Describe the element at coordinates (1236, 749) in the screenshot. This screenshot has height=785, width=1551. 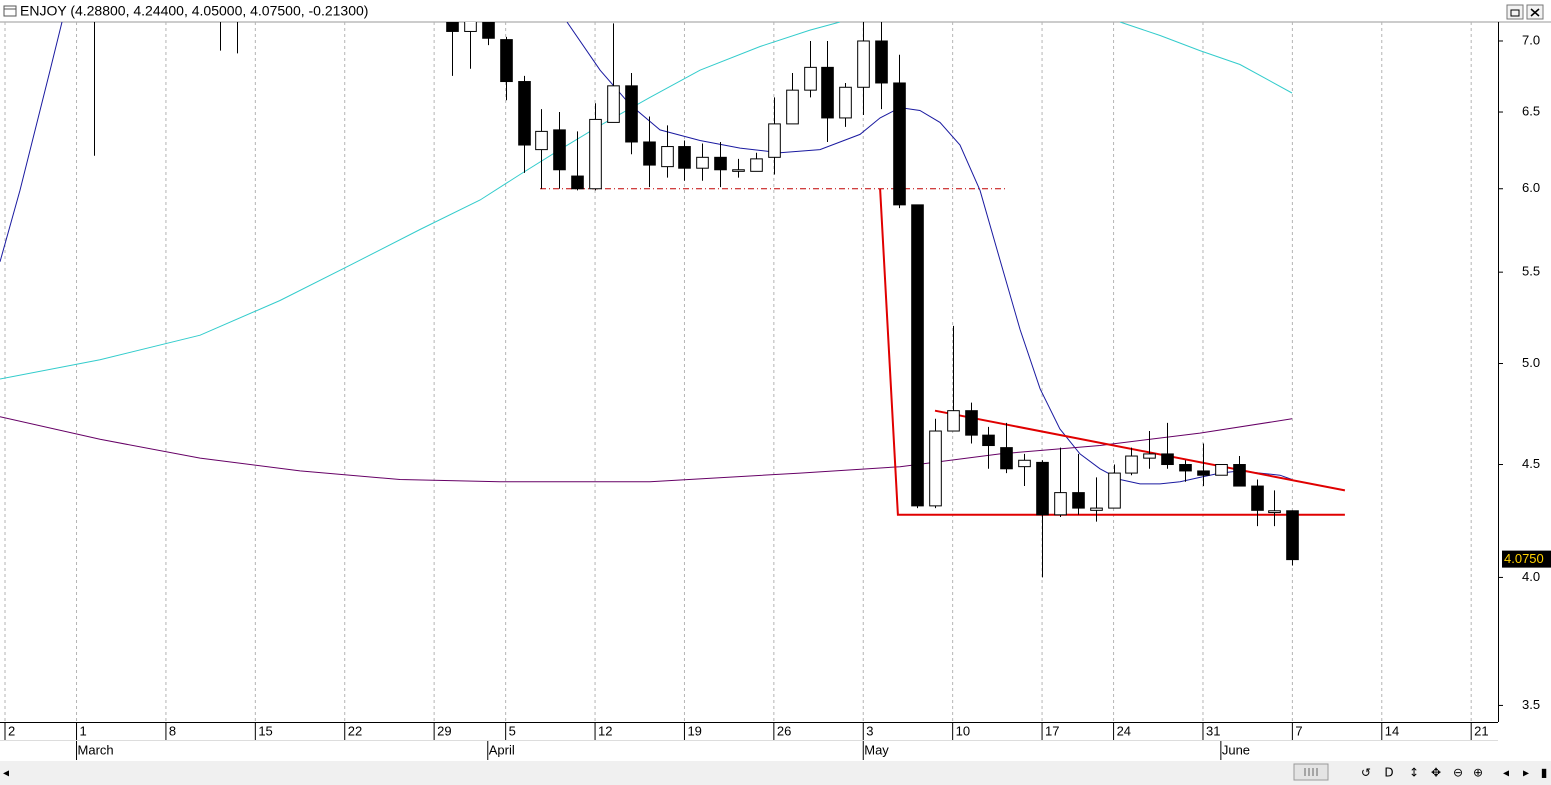
I see `month-label: June` at that location.